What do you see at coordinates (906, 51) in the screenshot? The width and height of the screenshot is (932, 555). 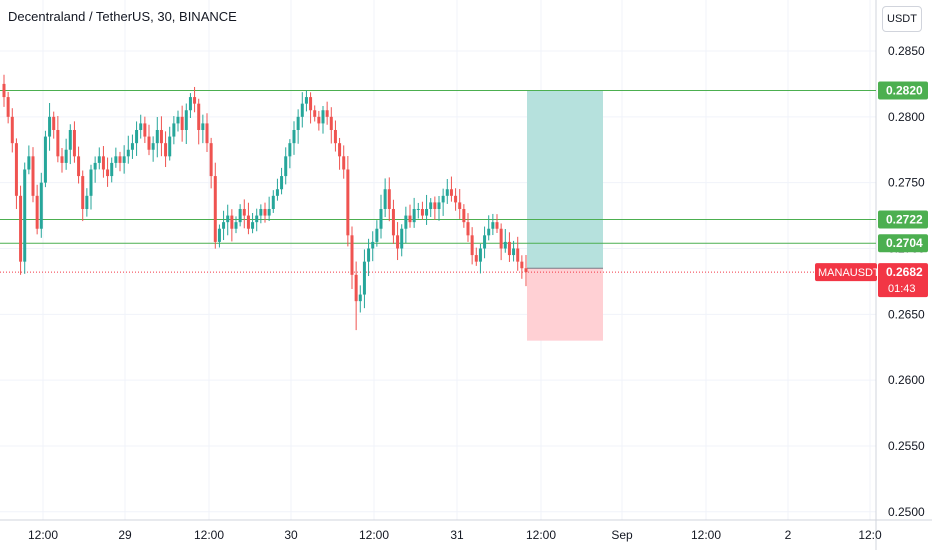 I see `price-tick-label: 0.2850` at bounding box center [906, 51].